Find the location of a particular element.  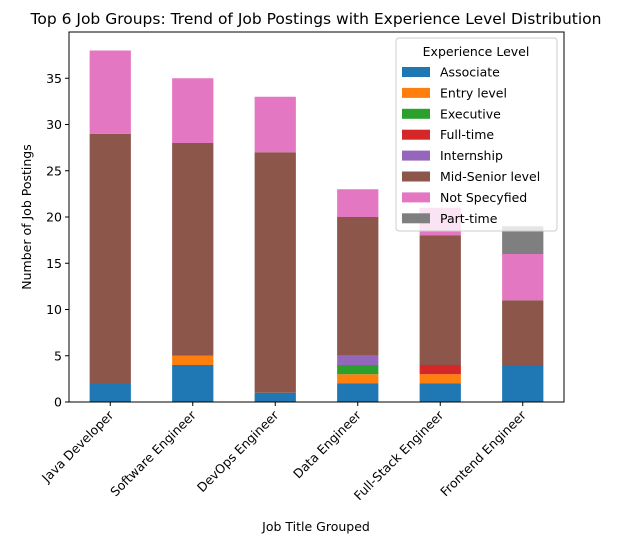

legend-label: Associate is located at coordinates (470, 72).